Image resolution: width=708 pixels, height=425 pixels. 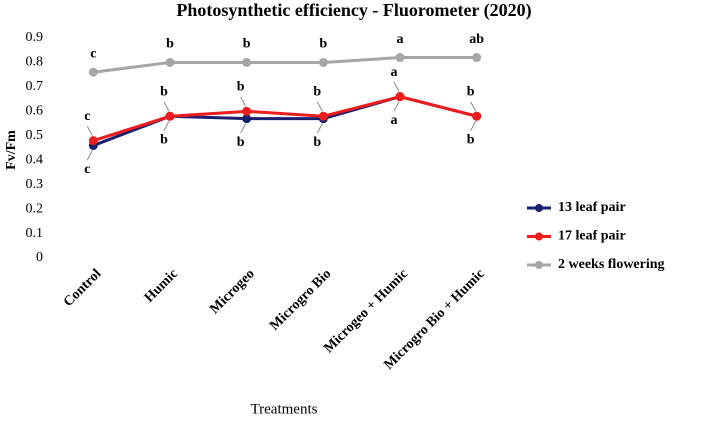 What do you see at coordinates (284, 409) in the screenshot?
I see `x-axis-label: Treatments` at bounding box center [284, 409].